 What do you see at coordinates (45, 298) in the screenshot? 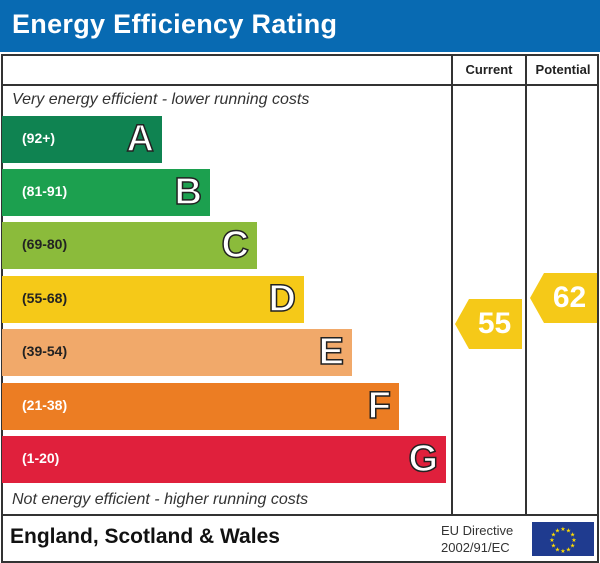
I see `band-range: (55-68)` at bounding box center [45, 298].